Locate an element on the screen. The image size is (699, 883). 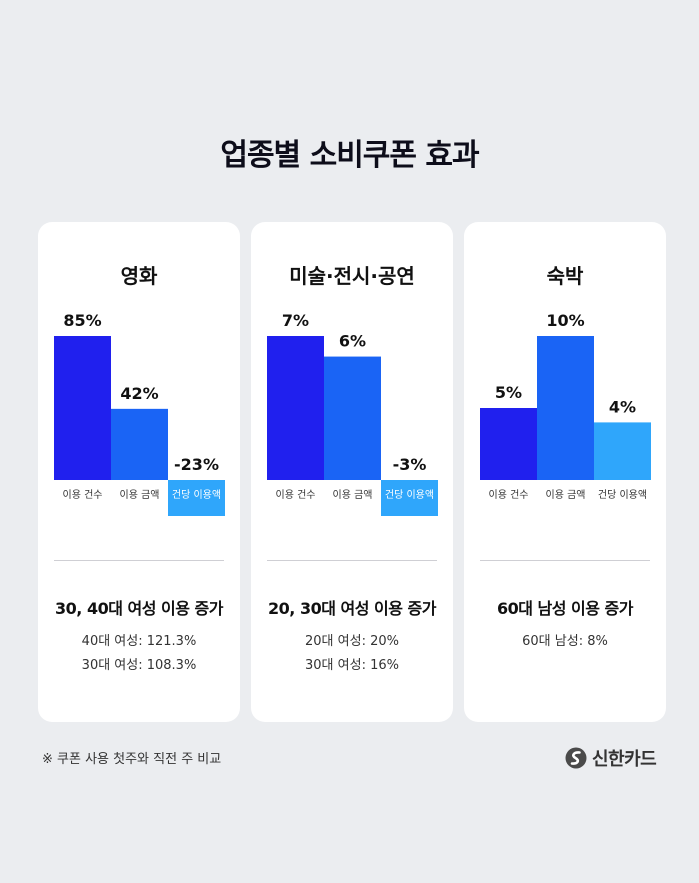
bar-chart: 7% 이용 건수 6% 이용 금액 -3% 건당 이용액 is located at coordinates (352, 413).